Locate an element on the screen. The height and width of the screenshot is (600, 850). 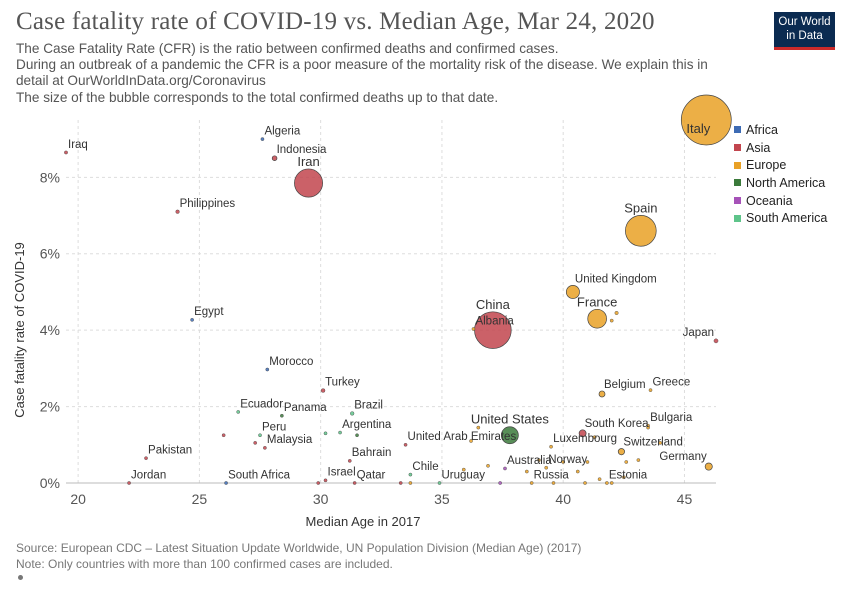
point-label: United Kingdom is located at coordinates (616, 279).